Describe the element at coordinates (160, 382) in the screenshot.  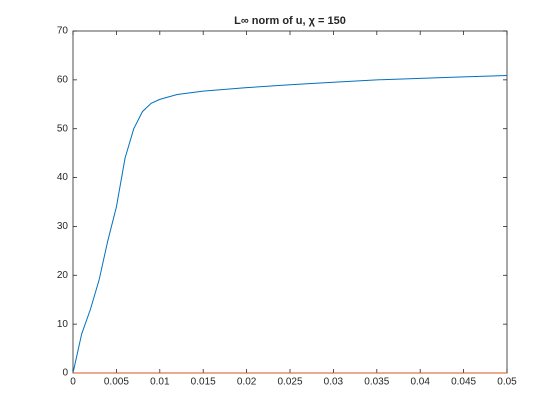
I see `x-tick-label: 0.01` at that location.